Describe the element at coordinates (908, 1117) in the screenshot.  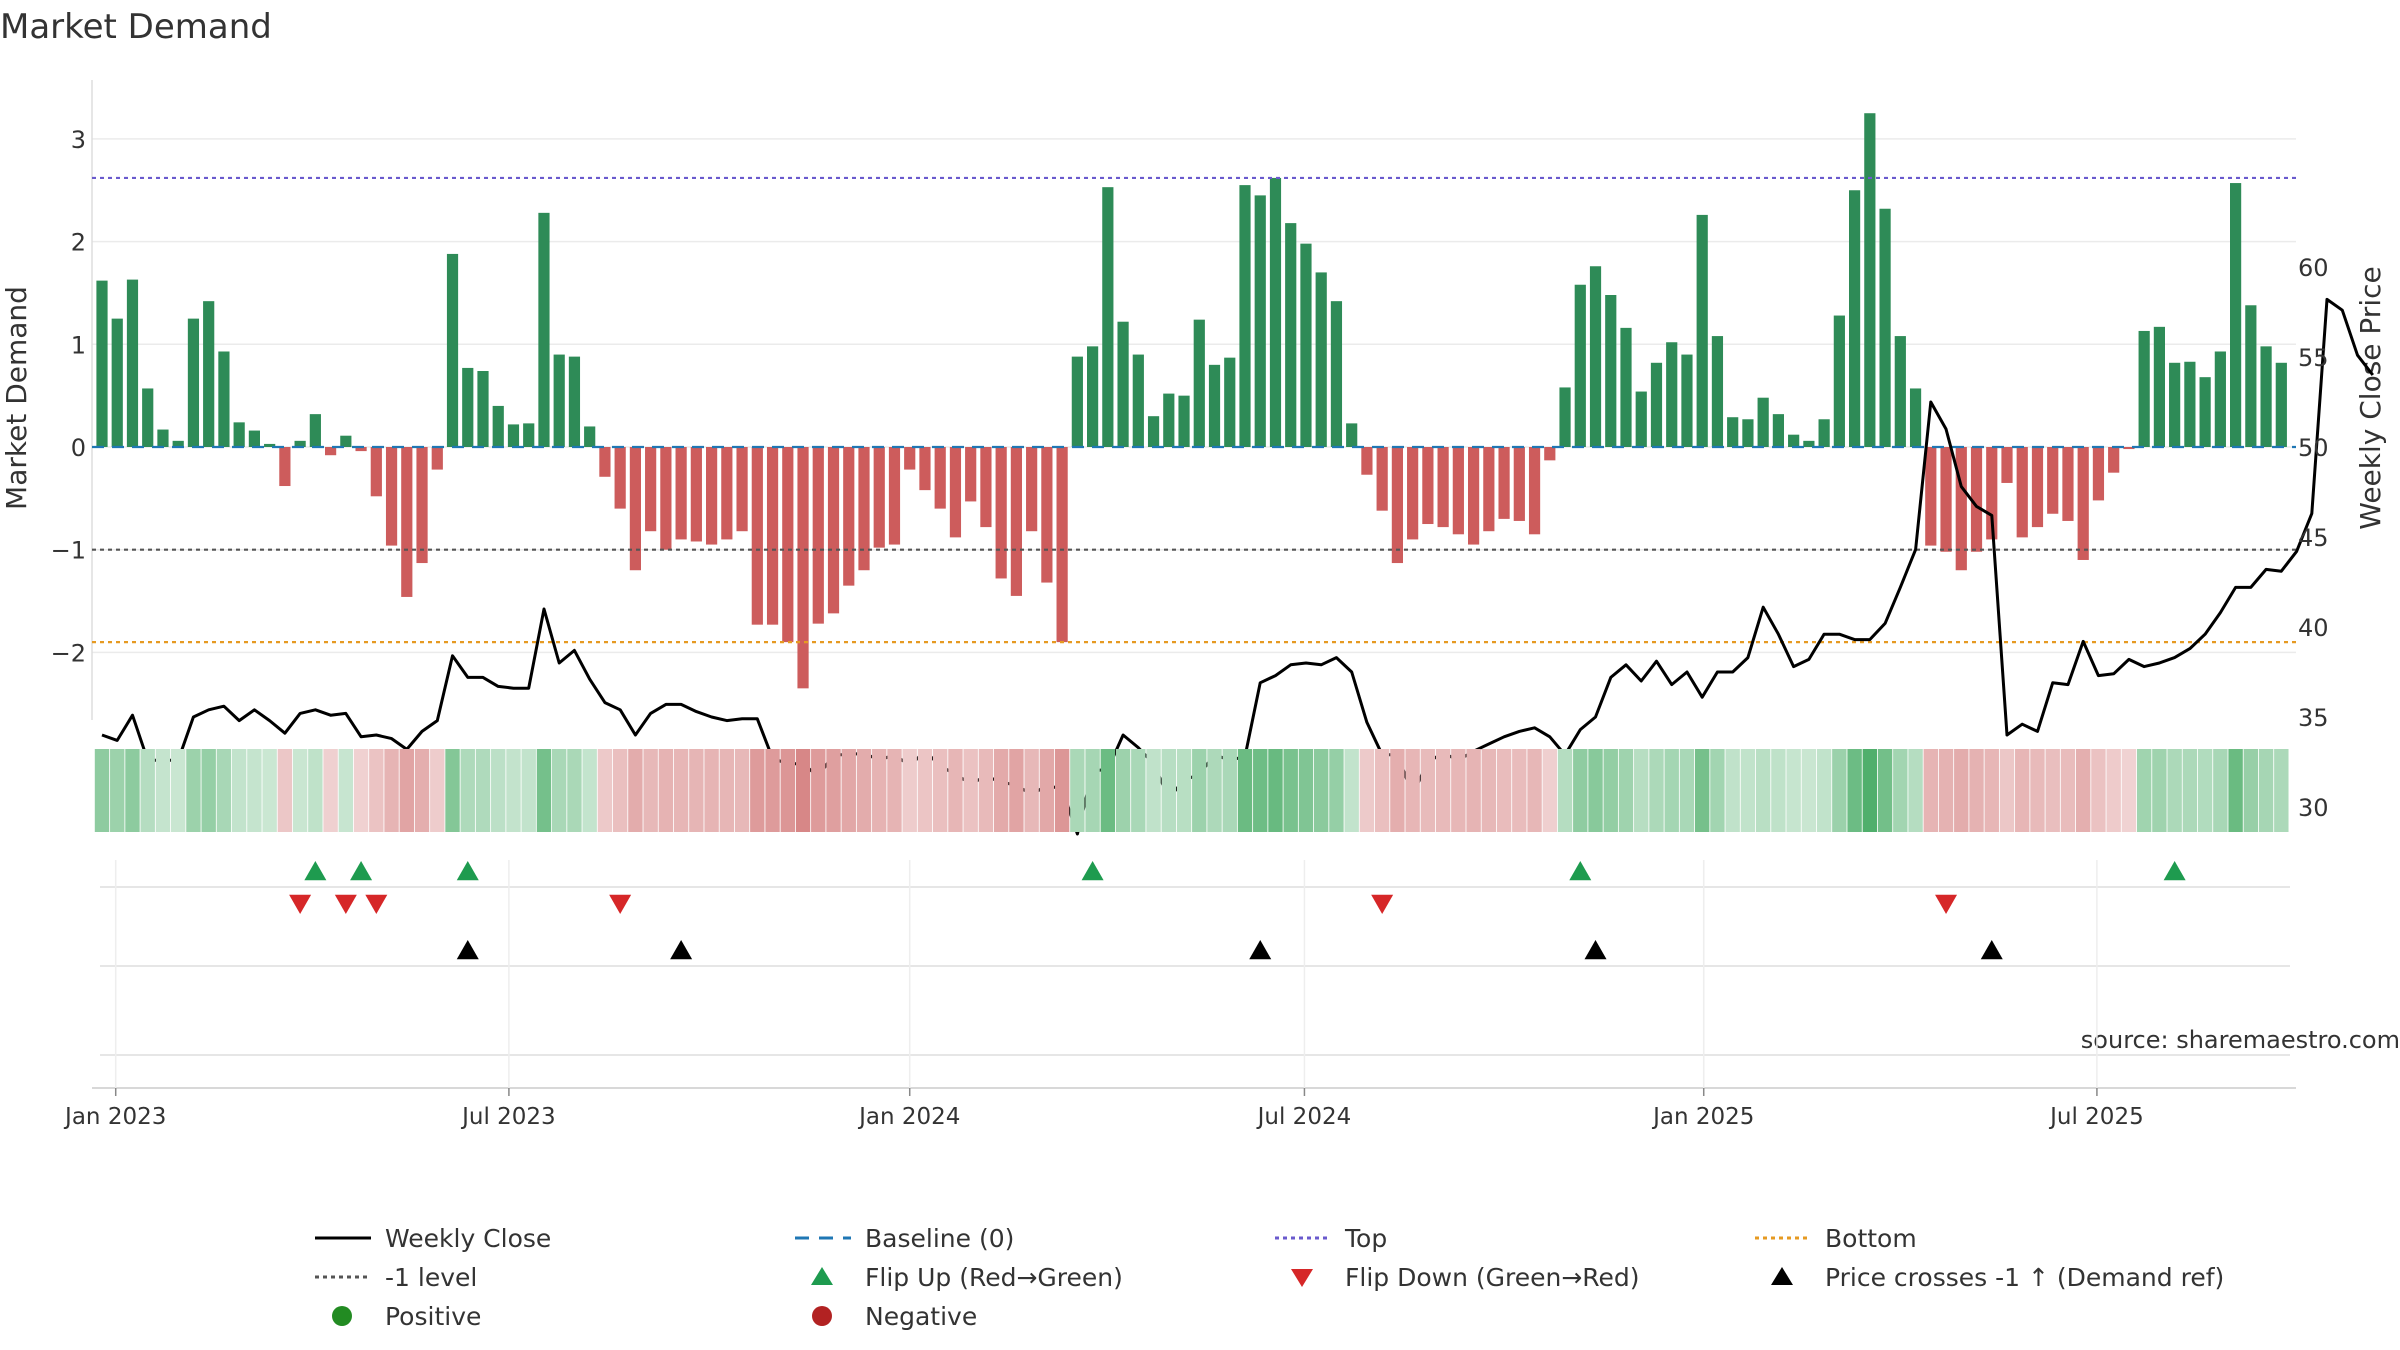
I see `x-tick-label: Jan 2024` at that location.